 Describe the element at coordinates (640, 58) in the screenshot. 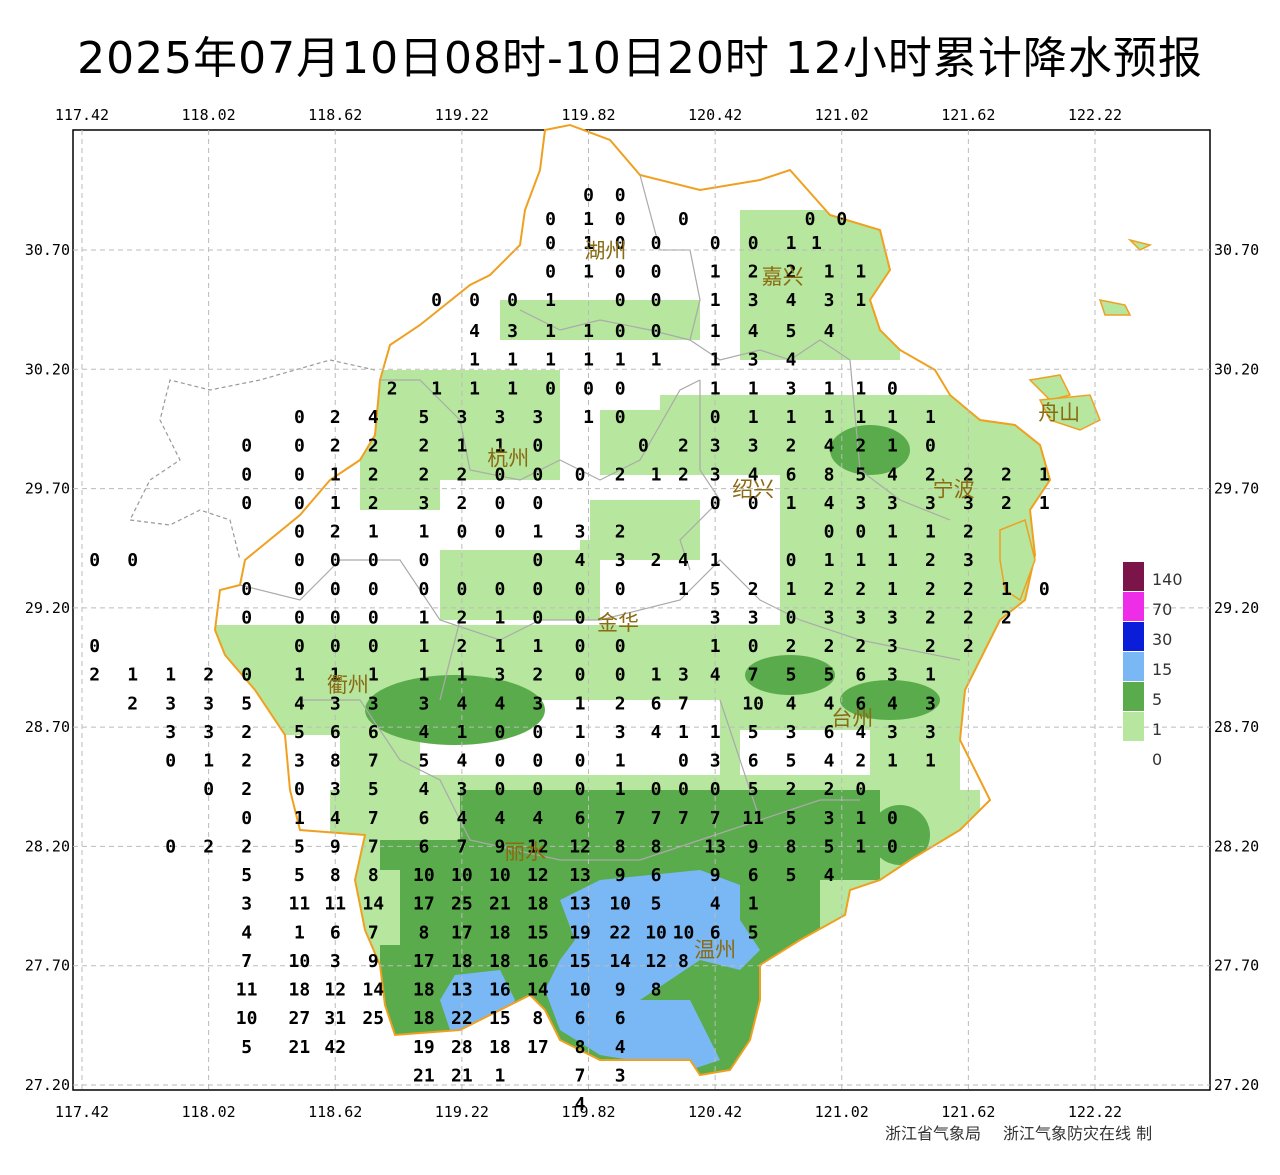

I see `map-title: 2025年07月10日08时-10日20时 12小时累计降水预报` at that location.